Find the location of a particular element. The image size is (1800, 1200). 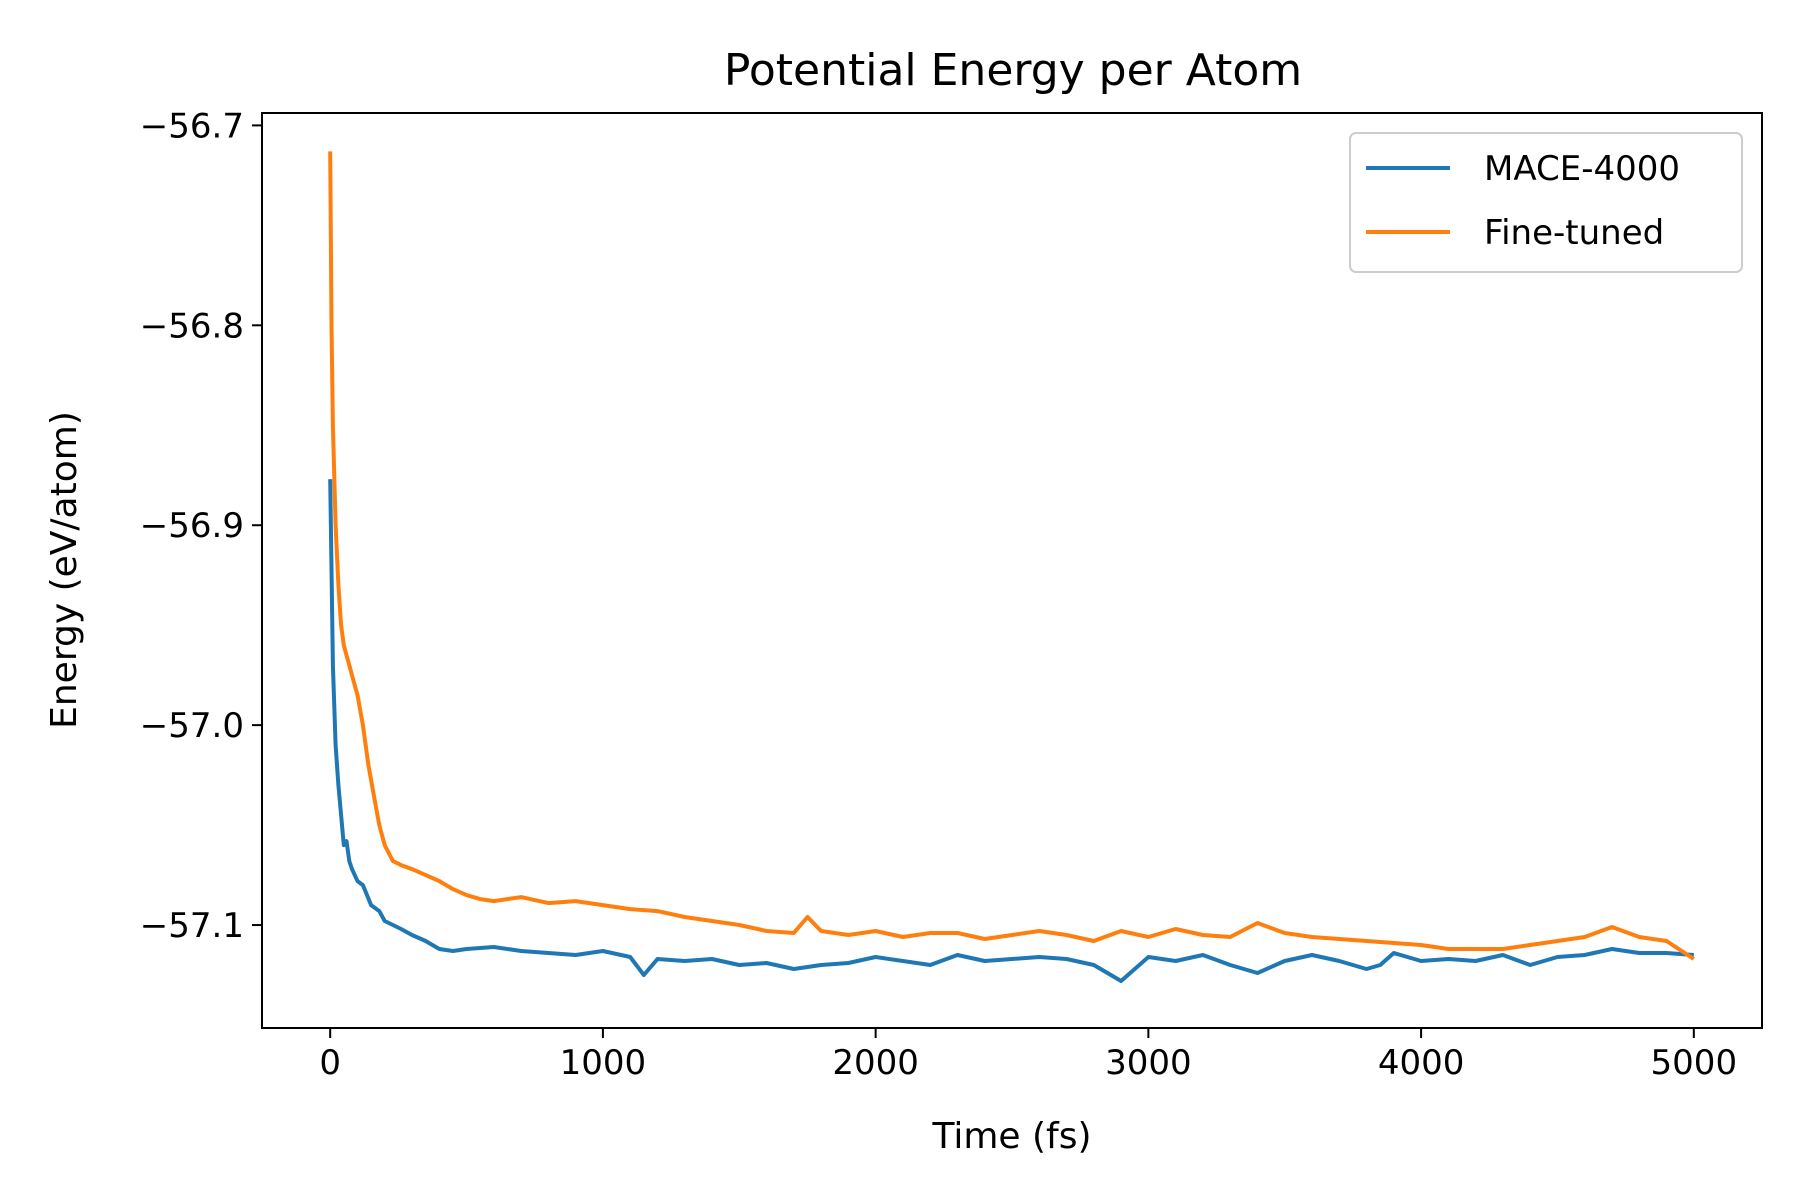

legend-label-fine-tuned: Fine-tuned is located at coordinates (1574, 233).